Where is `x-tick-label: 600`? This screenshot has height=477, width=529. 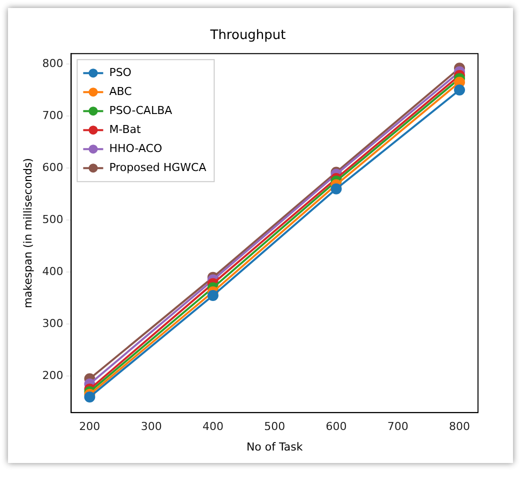 x-tick-label: 600 is located at coordinates (336, 427).